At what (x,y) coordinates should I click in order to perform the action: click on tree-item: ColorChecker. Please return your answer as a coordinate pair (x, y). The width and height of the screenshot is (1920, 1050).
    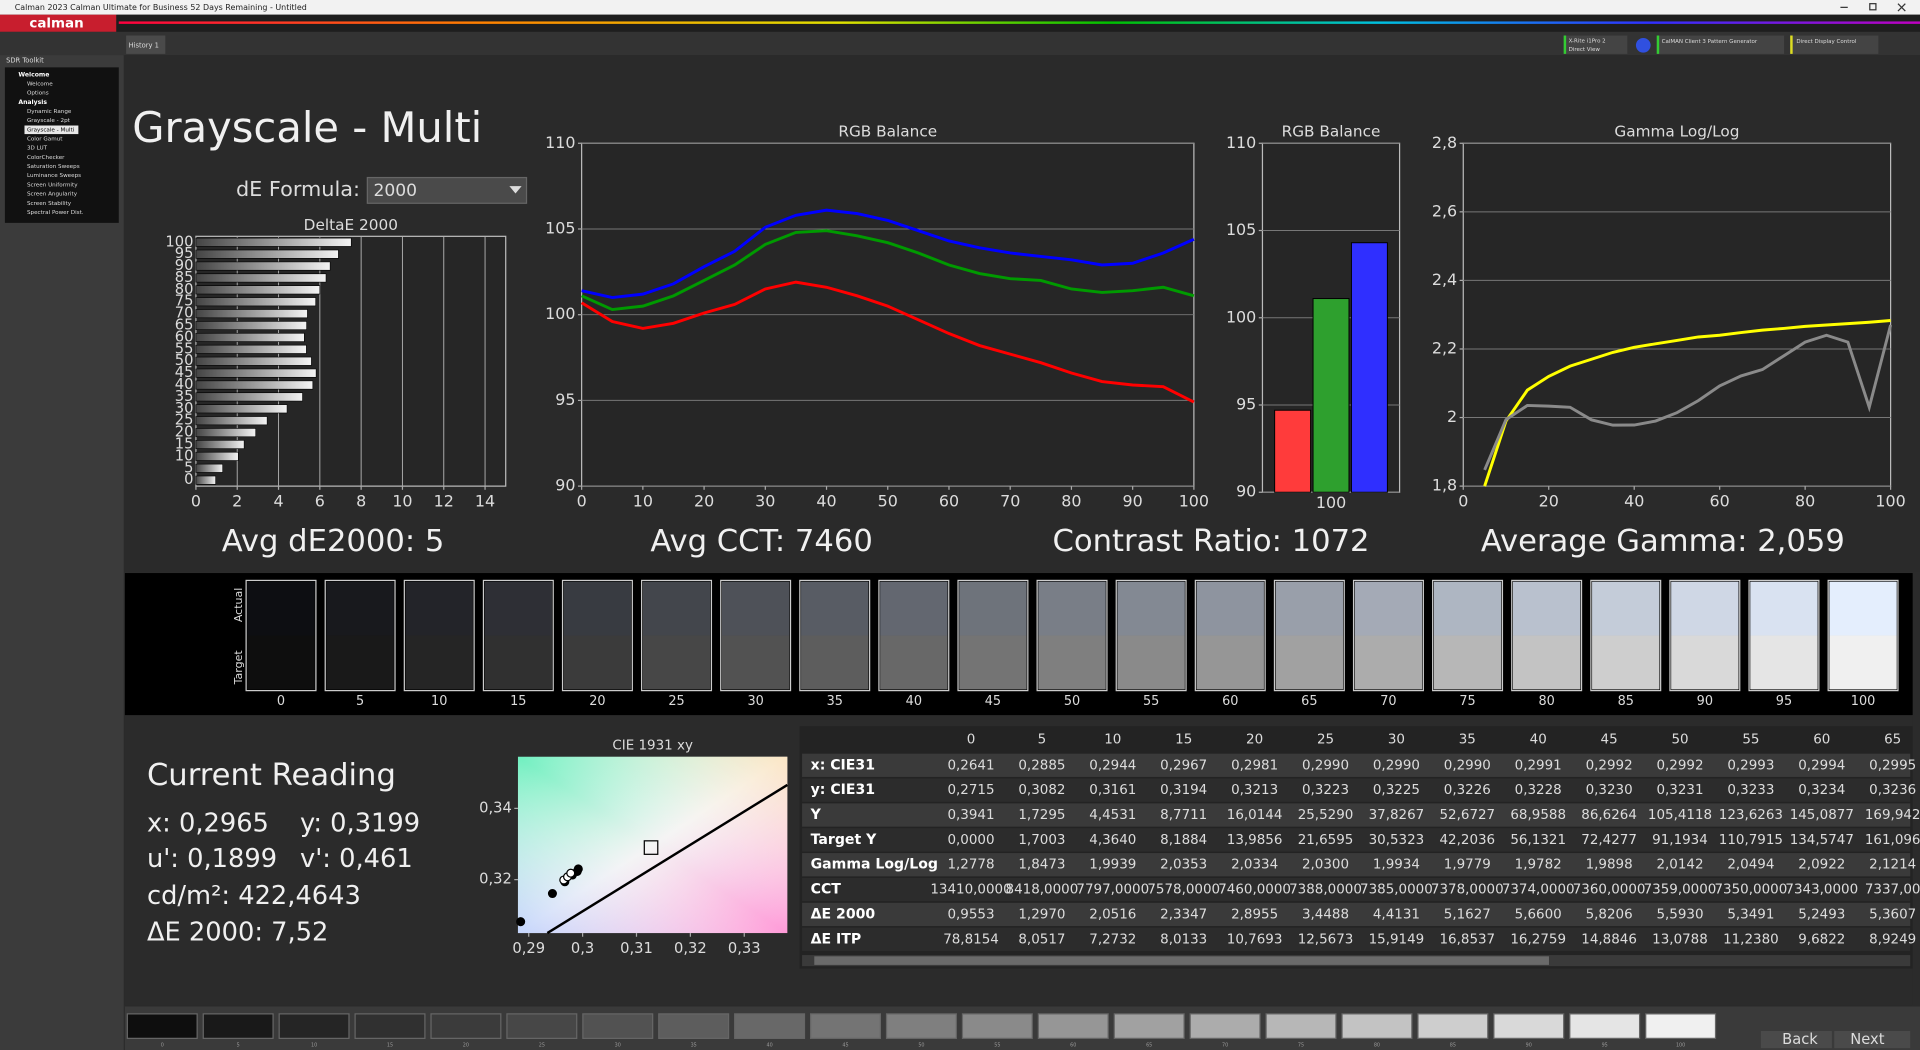
    Looking at the image, I should click on (46, 158).